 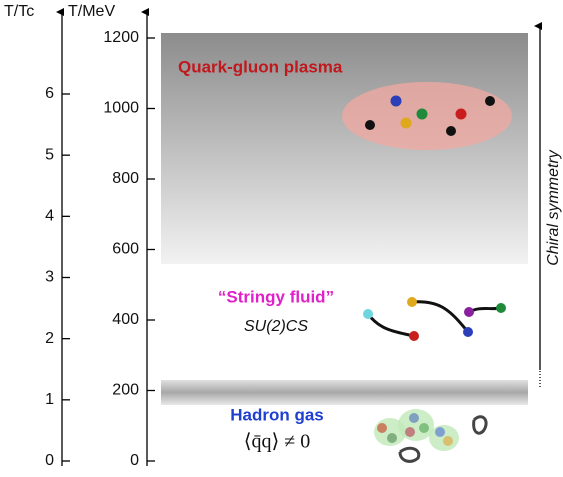 What do you see at coordinates (49, 154) in the screenshot?
I see `tick-label: 5` at bounding box center [49, 154].